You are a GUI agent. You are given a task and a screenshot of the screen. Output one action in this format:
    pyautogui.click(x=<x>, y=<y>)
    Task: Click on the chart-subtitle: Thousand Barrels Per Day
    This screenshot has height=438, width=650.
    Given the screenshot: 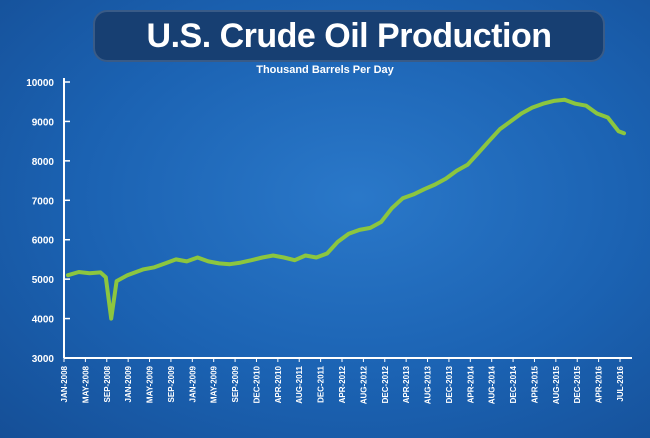 What is the action you would take?
    pyautogui.click(x=325, y=70)
    